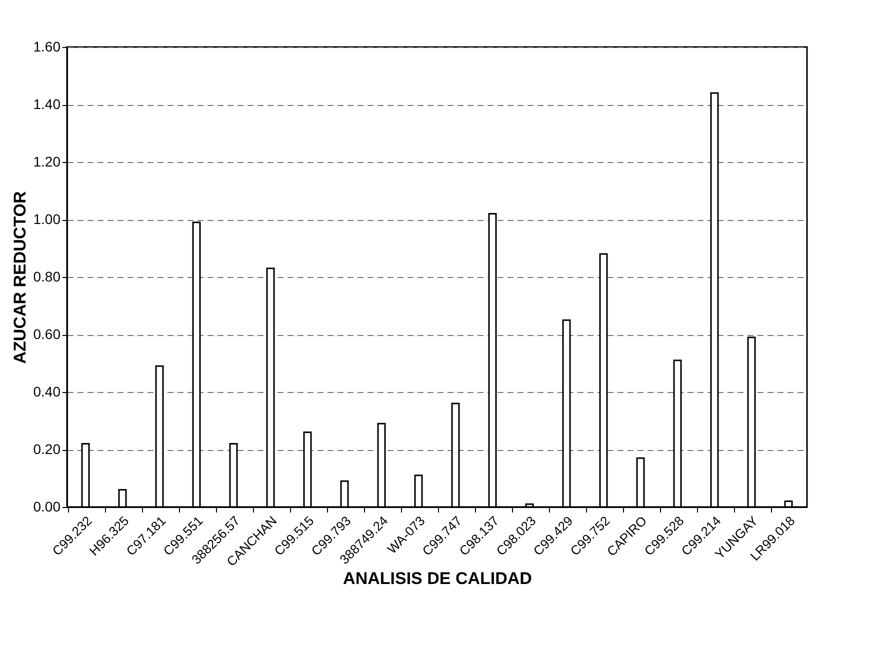  Describe the element at coordinates (20, 277) in the screenshot. I see `y-axis-title: AZUCAR REDUCTOR` at that location.